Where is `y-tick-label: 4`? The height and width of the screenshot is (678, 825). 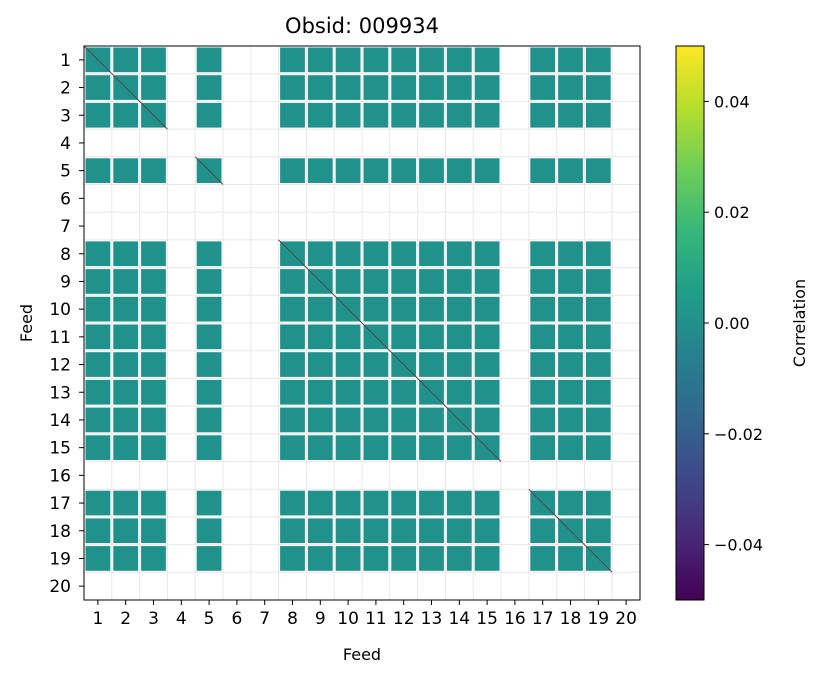
y-tick-label: 4 is located at coordinates (65, 144).